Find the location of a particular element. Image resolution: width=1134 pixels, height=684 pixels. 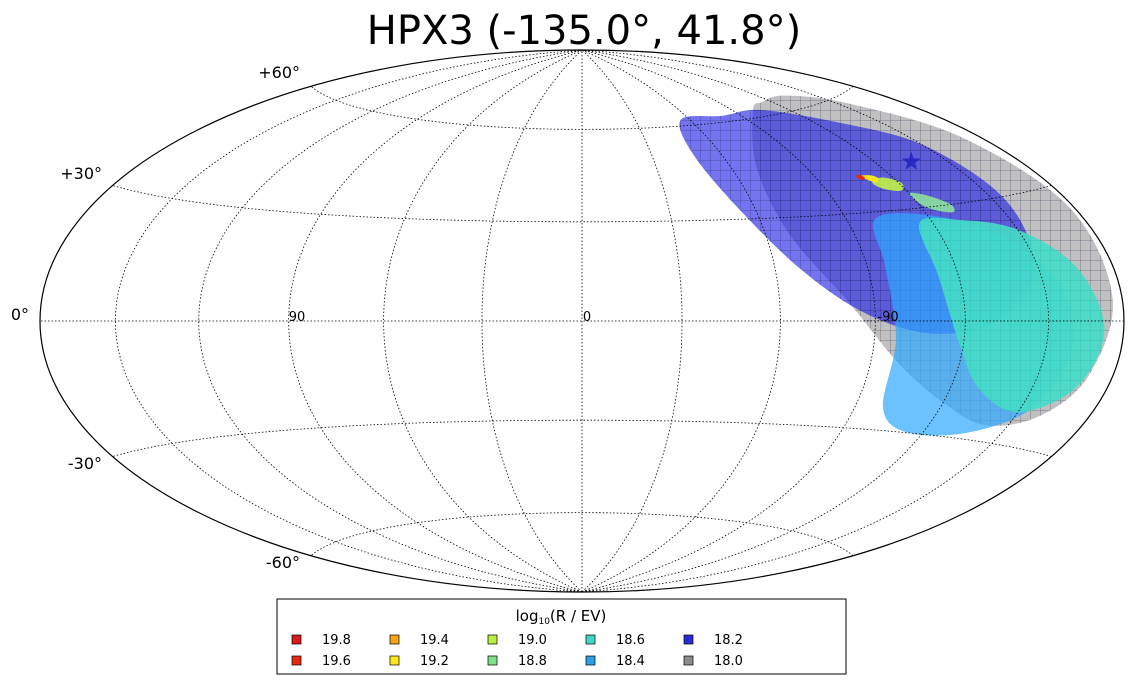

legend-label: 19.8 is located at coordinates (336, 640).